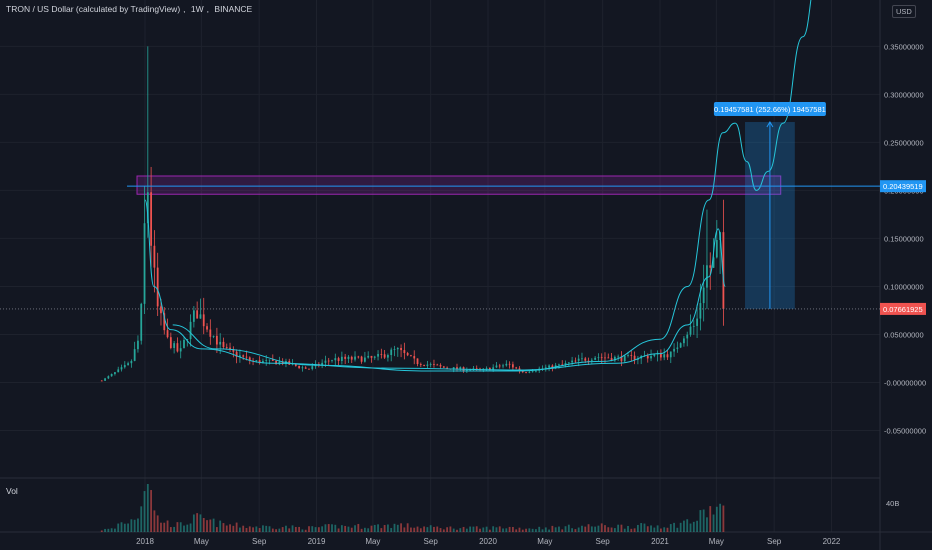 The image size is (932, 550). I want to click on currency-badge: USD, so click(904, 11).